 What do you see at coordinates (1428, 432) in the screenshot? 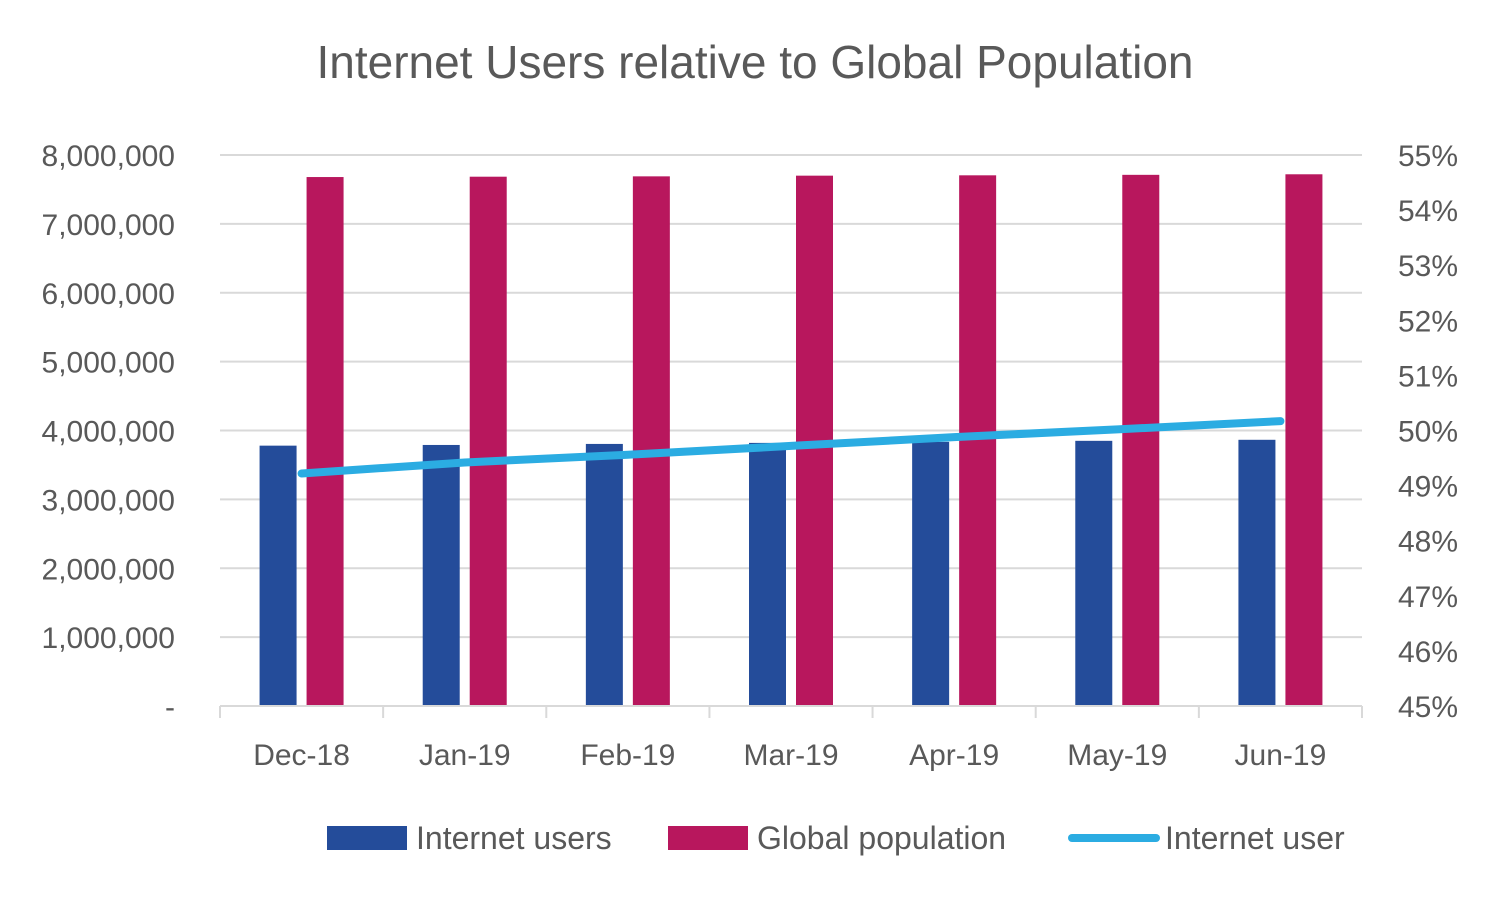
I see `y-right-tick-label: 50%` at bounding box center [1428, 432].